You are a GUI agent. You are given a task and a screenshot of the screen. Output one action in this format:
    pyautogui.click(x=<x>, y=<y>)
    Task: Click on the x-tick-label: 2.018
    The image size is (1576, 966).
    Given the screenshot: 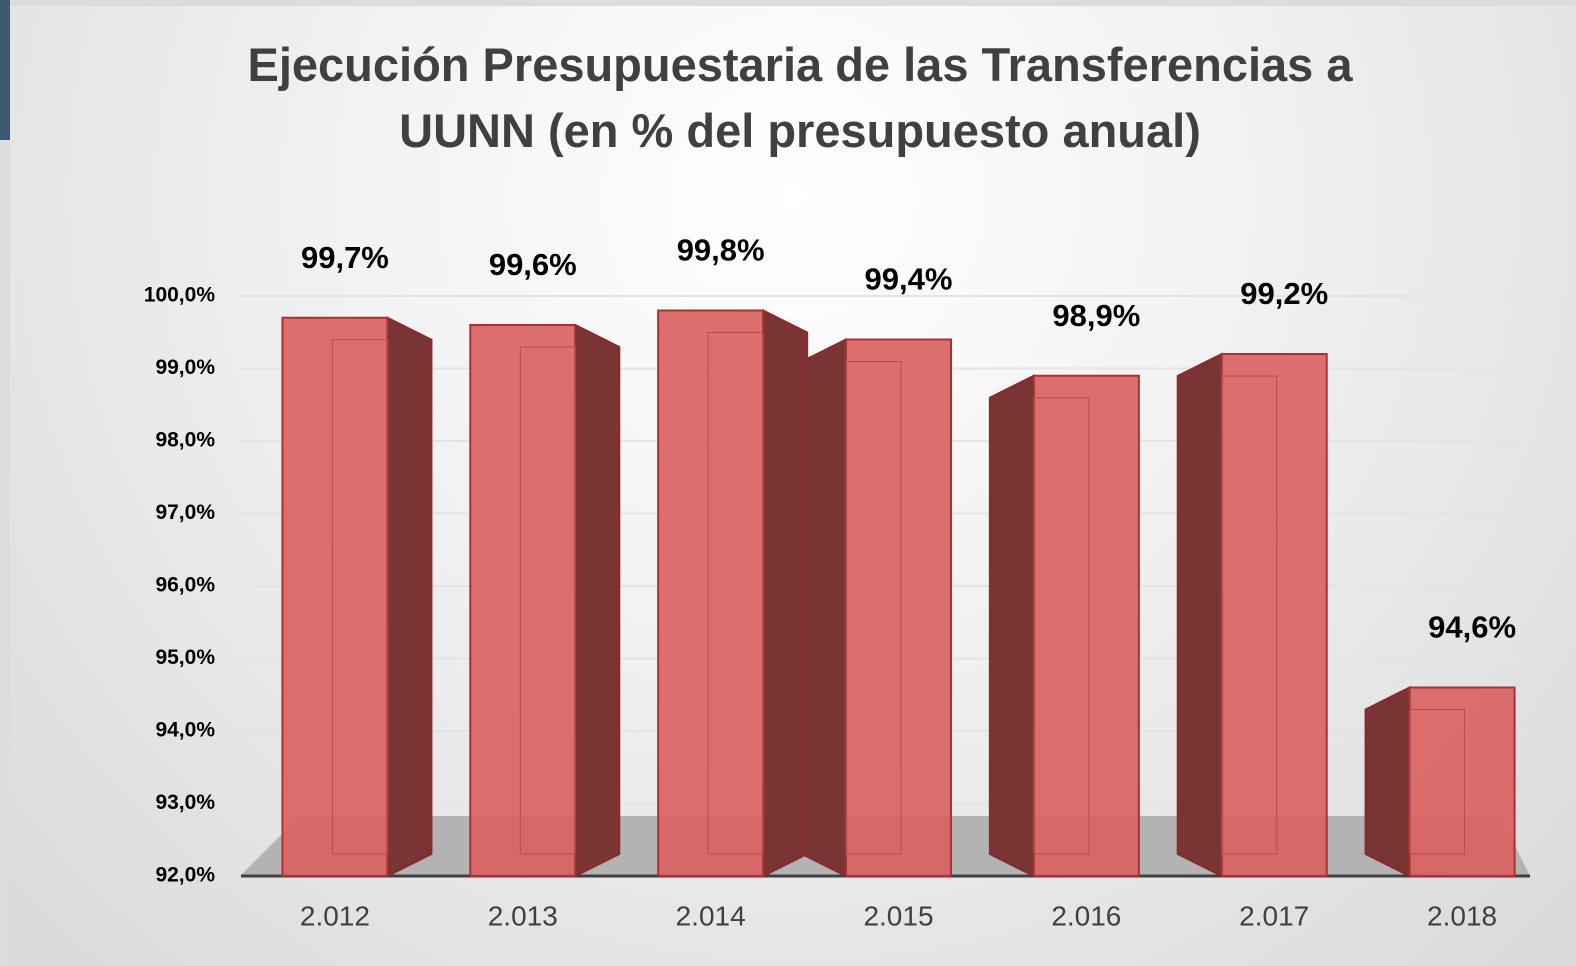 What is the action you would take?
    pyautogui.click(x=1462, y=915)
    